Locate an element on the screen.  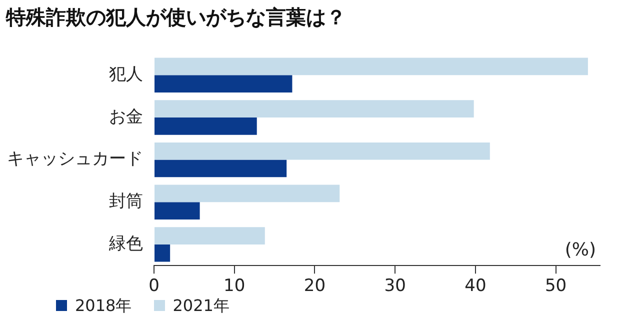
x-tick-label: 0 is located at coordinates (154, 286).